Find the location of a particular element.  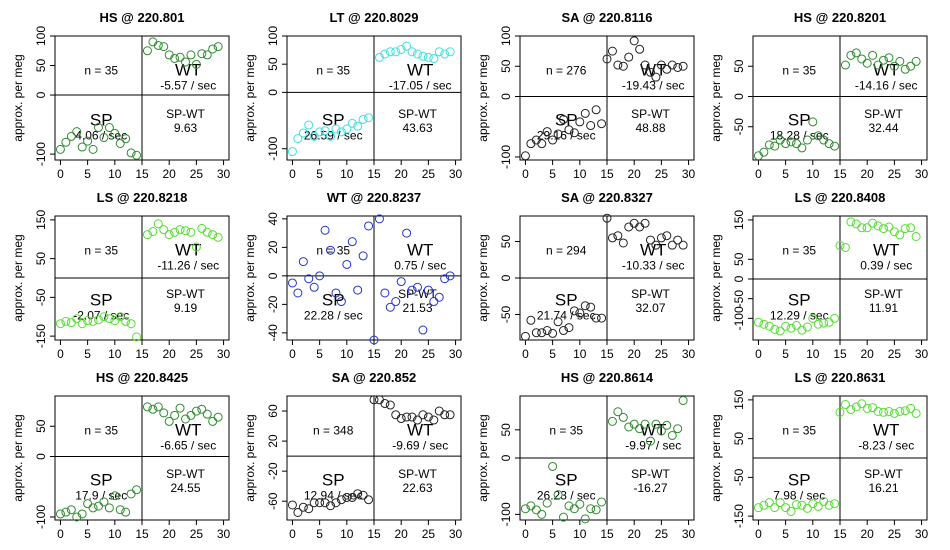

y-tick-label: -50 is located at coordinates (739, 299).